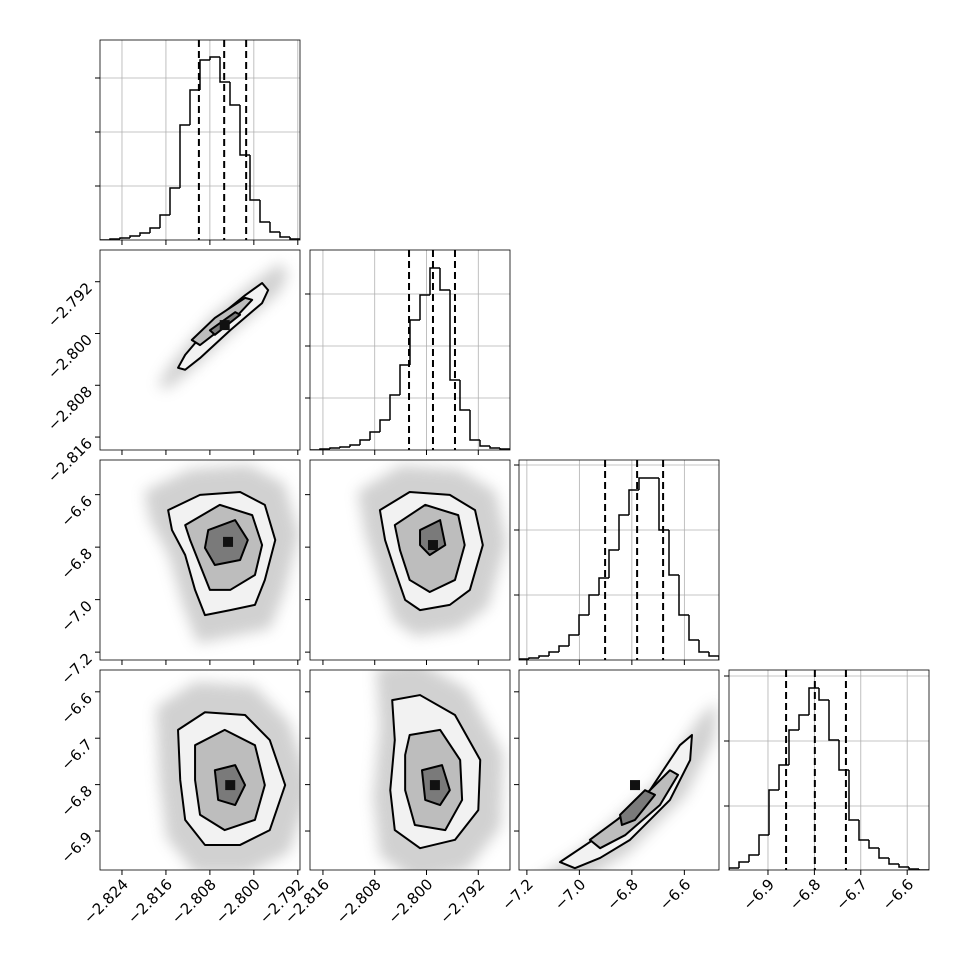  Describe the element at coordinates (194, 901) in the screenshot. I see `x-tick-label: −2.808` at that location.